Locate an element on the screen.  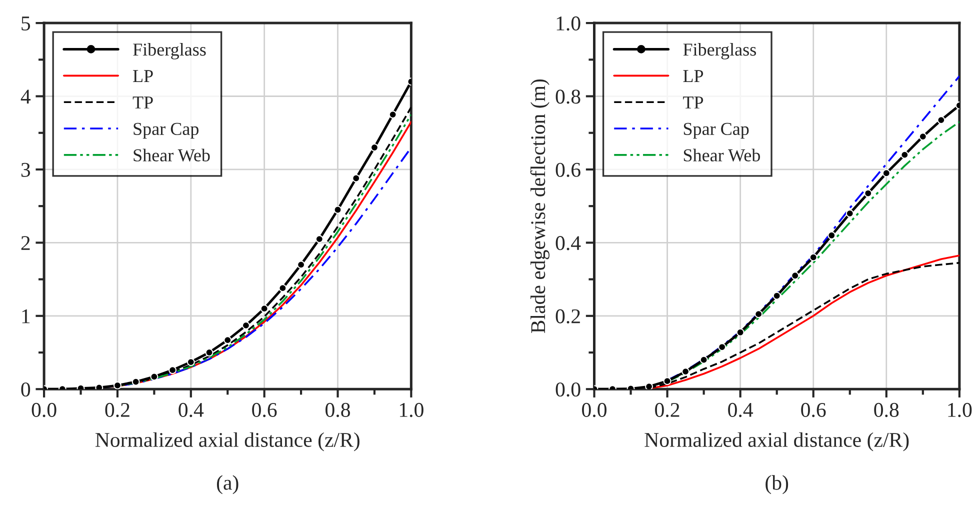
text: (a) is located at coordinates (227, 484).